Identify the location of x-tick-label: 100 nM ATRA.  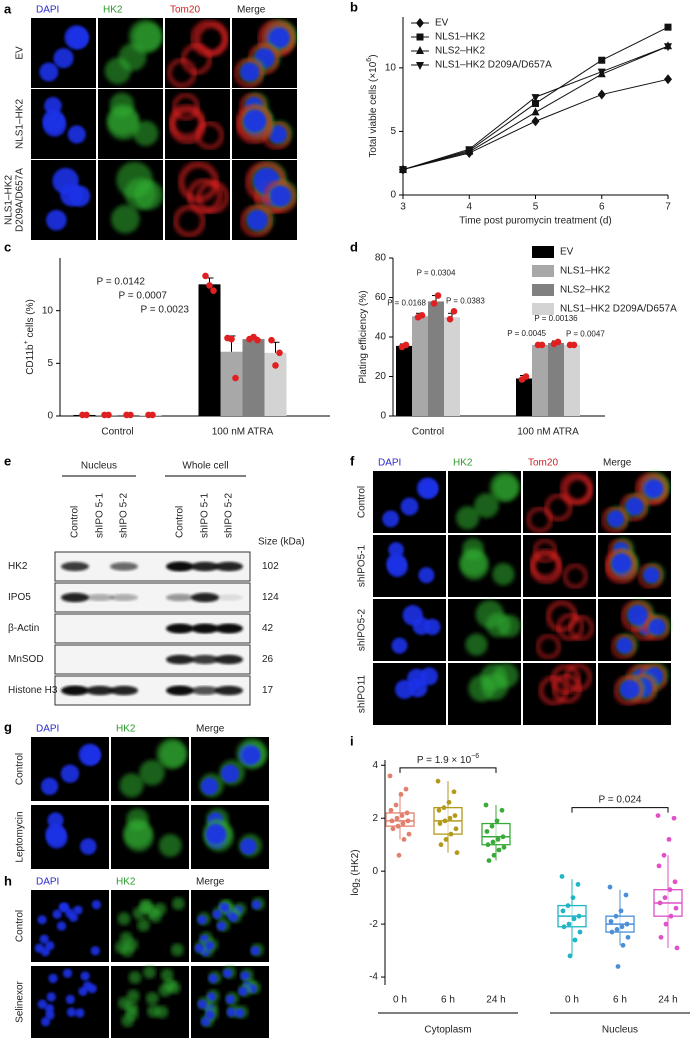
(243, 432).